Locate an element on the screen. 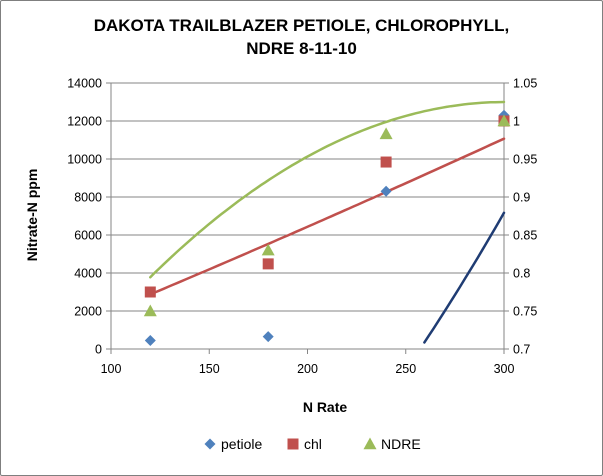 This screenshot has width=603, height=476. legend-label-NDRE: NDRE is located at coordinates (401, 444).